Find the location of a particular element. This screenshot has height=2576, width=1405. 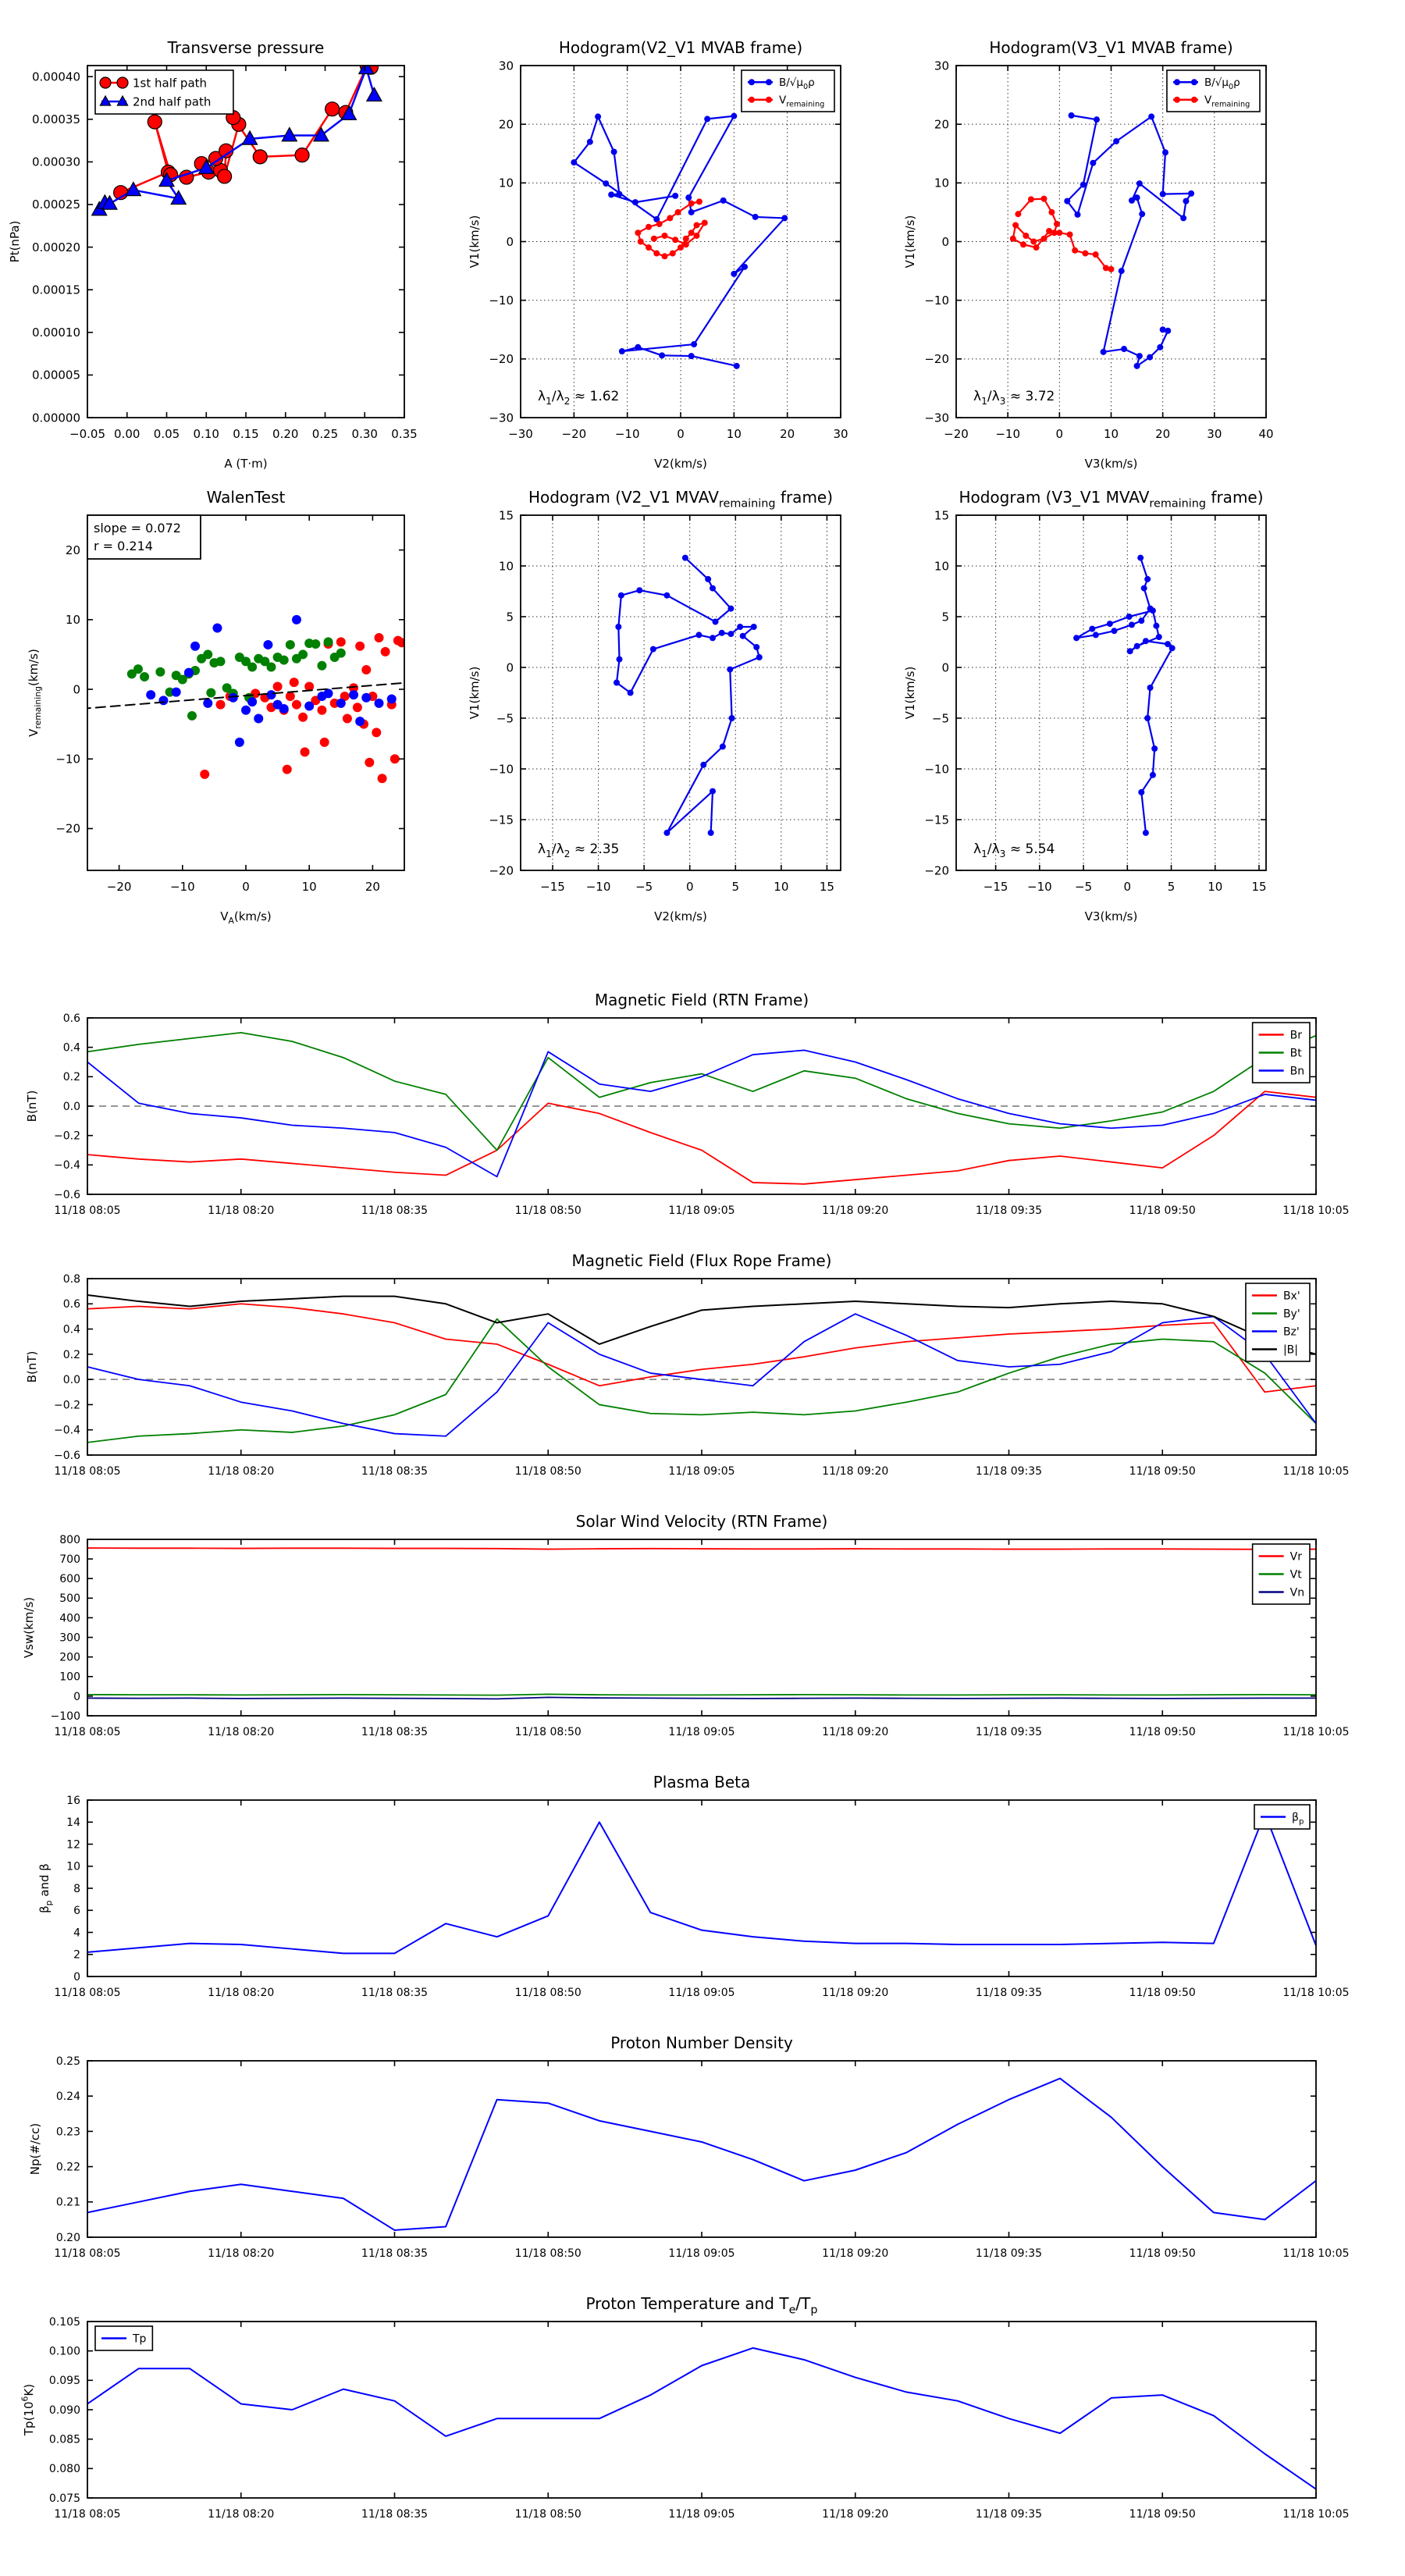

y-tick-label: 0.00000 is located at coordinates (56, 418).